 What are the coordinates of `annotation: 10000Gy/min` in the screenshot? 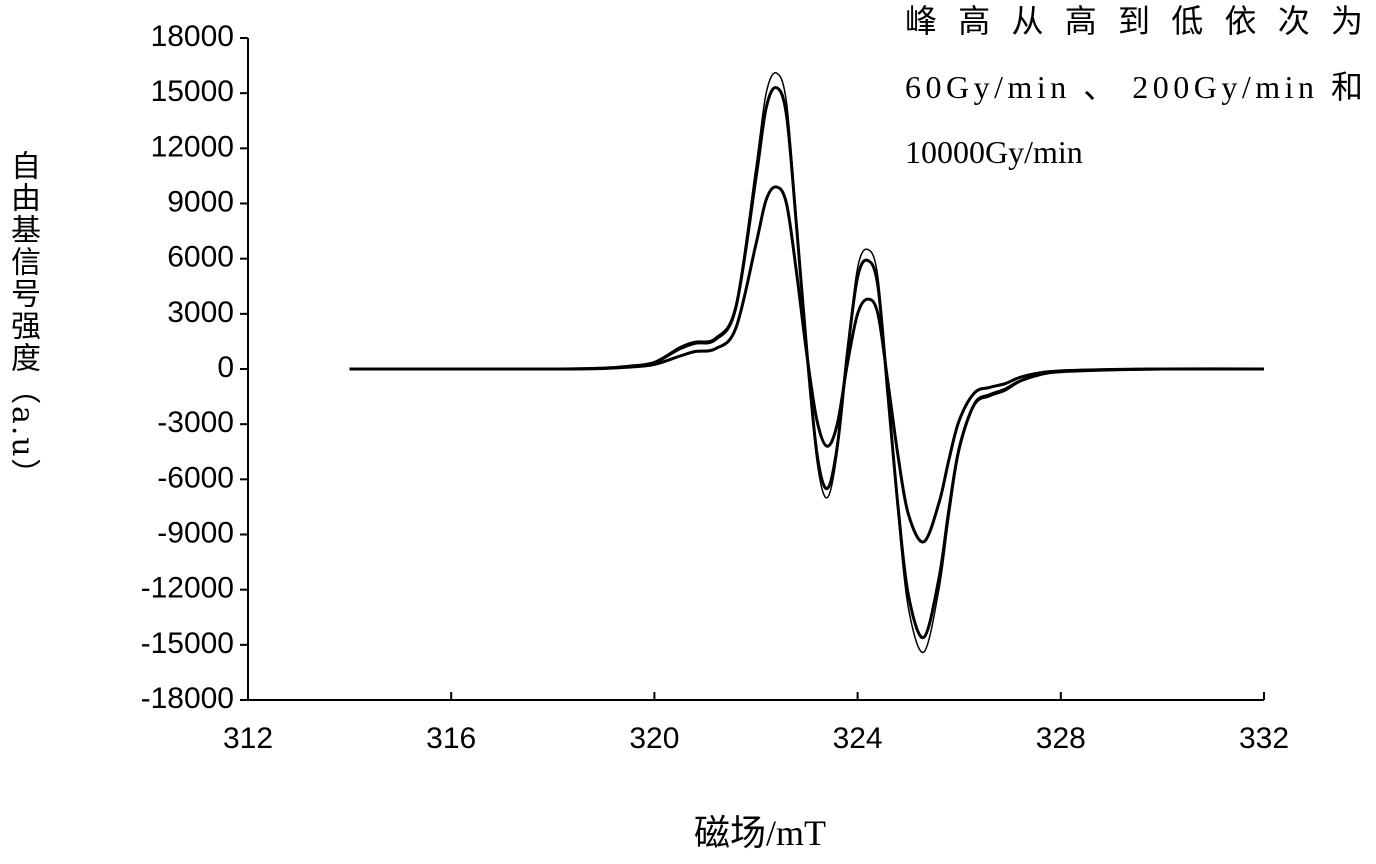 It's located at (994, 152).